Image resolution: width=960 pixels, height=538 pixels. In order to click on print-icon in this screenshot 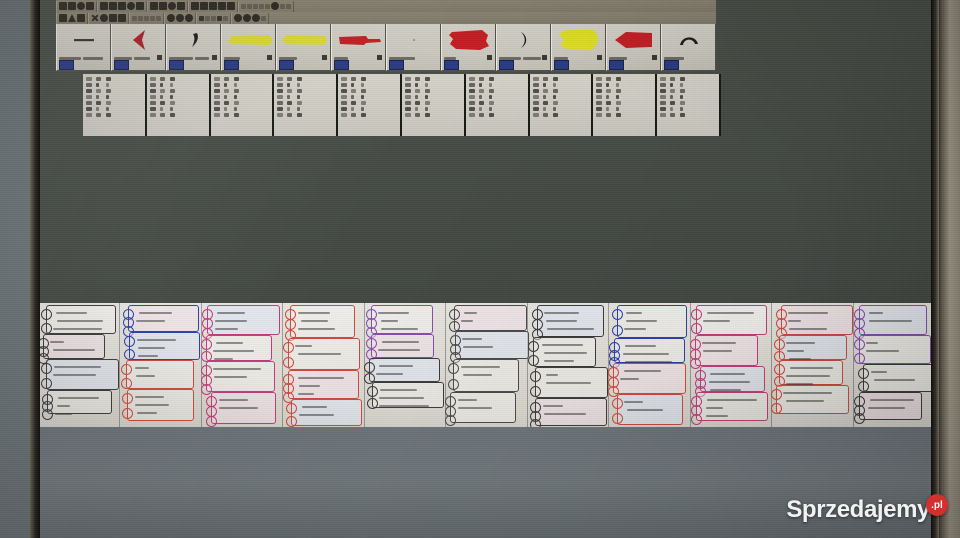, I will do `click(90, 6)`.